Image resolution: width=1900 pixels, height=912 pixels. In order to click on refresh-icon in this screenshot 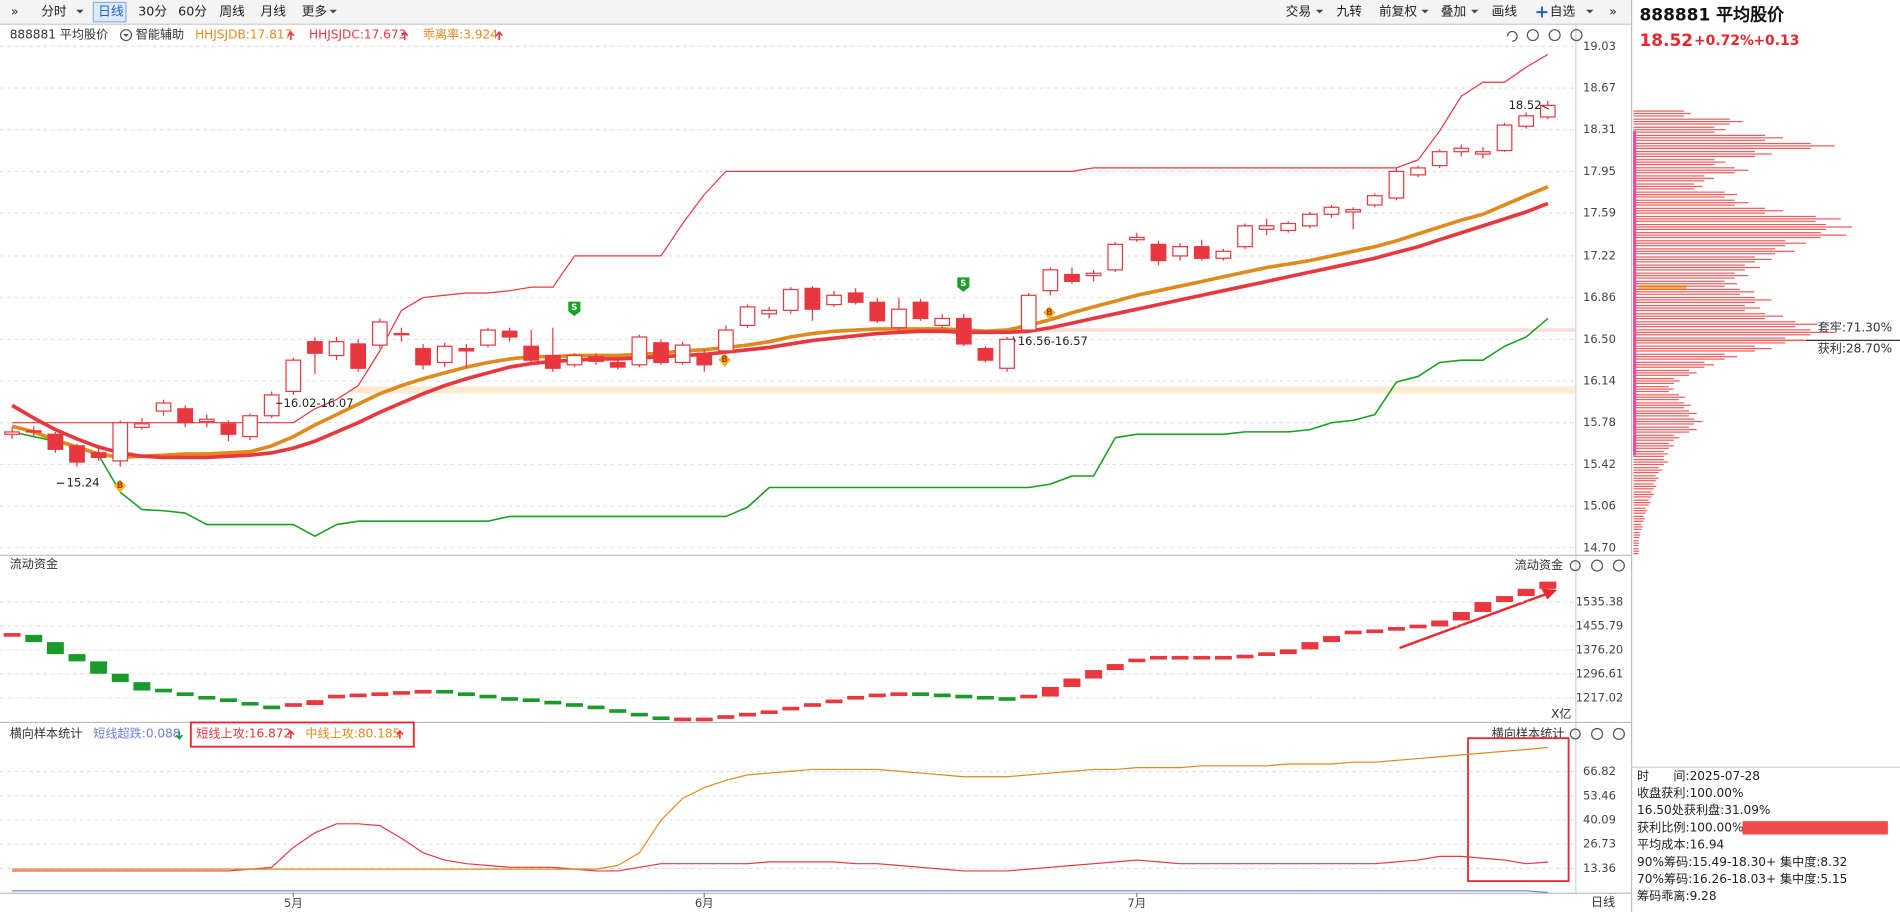, I will do `click(1512, 36)`.